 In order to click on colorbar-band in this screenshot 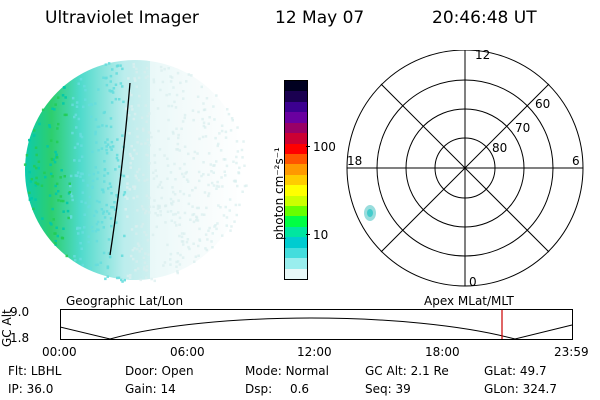, I will do `click(296, 128)`.